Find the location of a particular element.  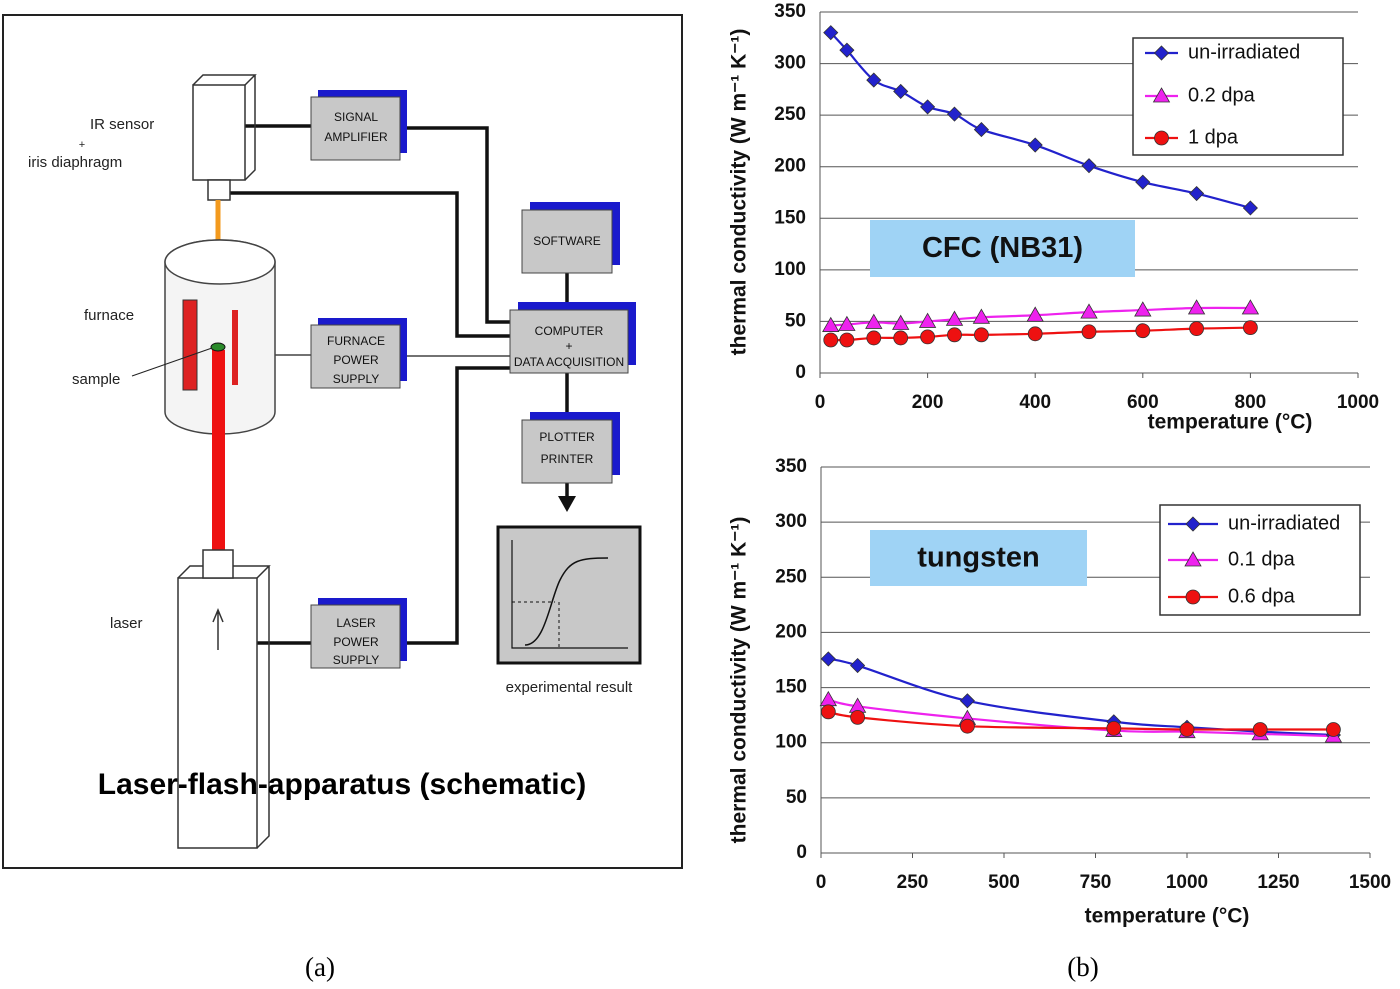

annotation: tungsten is located at coordinates (978, 558).